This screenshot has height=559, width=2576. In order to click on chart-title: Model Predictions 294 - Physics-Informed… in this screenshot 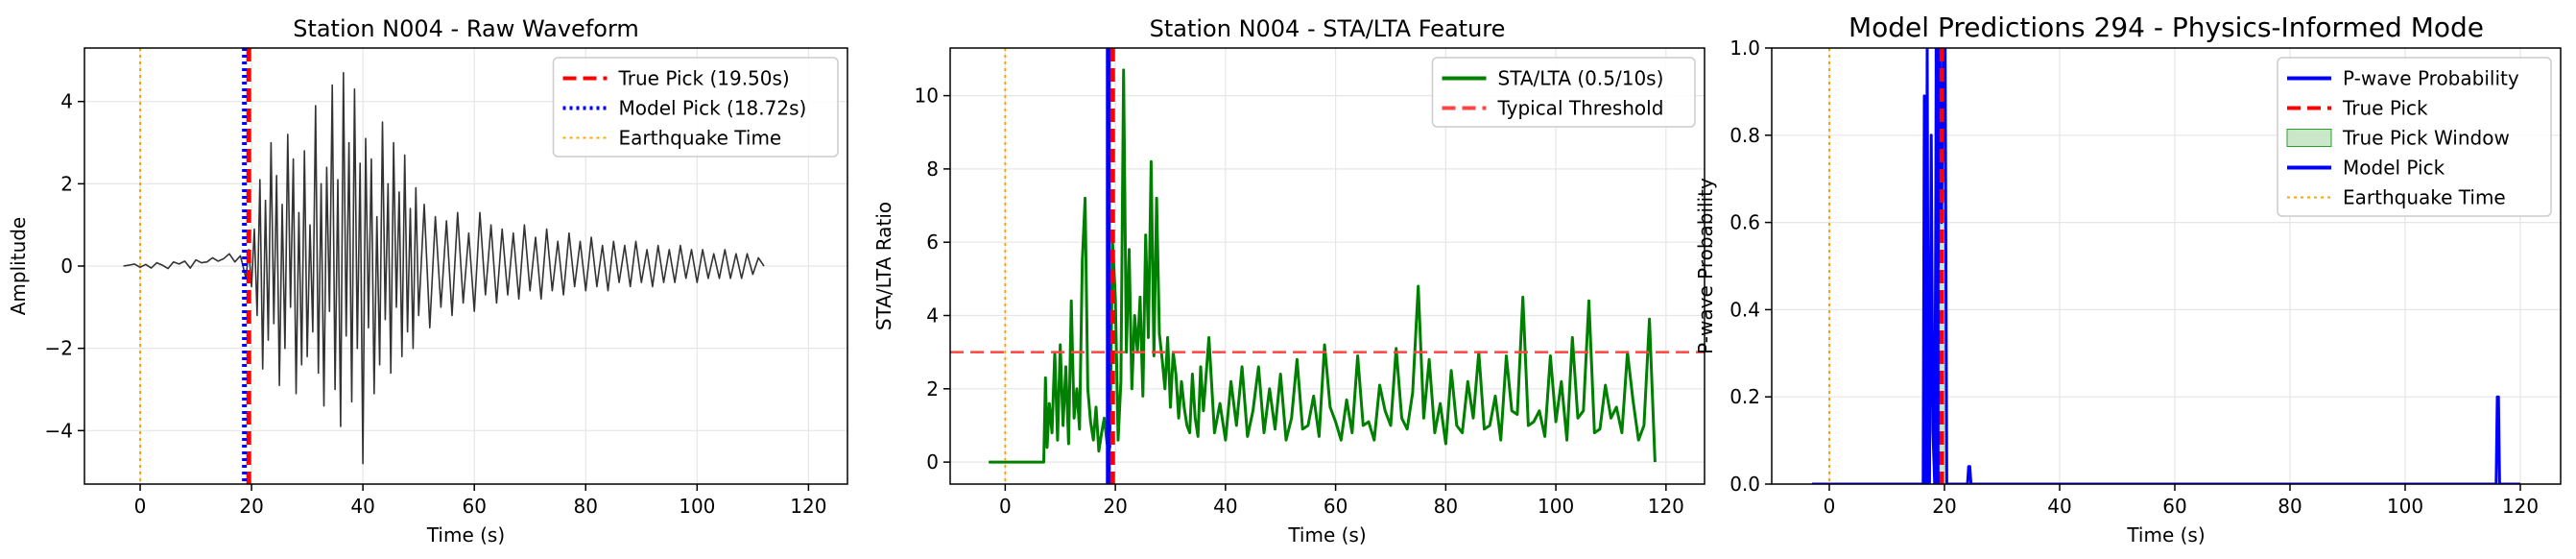, I will do `click(2166, 27)`.